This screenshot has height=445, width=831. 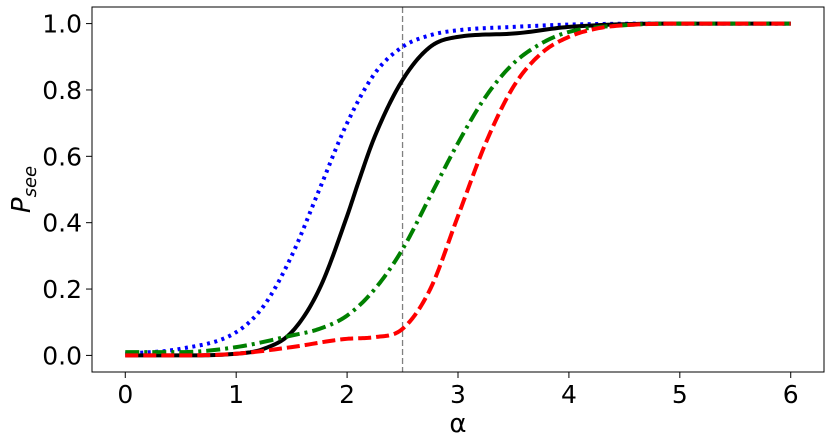 I want to click on y-tick-label: 0.4, so click(x=62, y=223).